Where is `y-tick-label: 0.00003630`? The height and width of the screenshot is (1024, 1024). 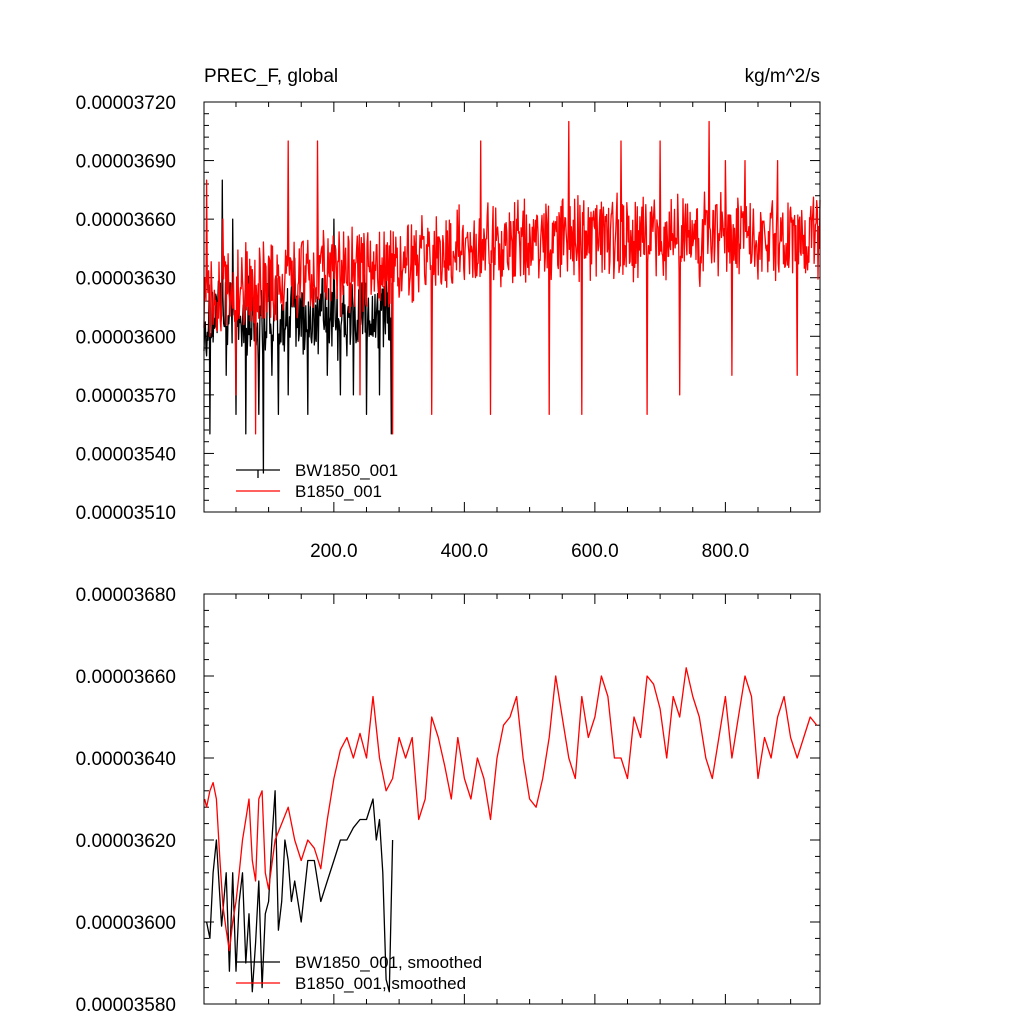
y-tick-label: 0.00003630 is located at coordinates (126, 279).